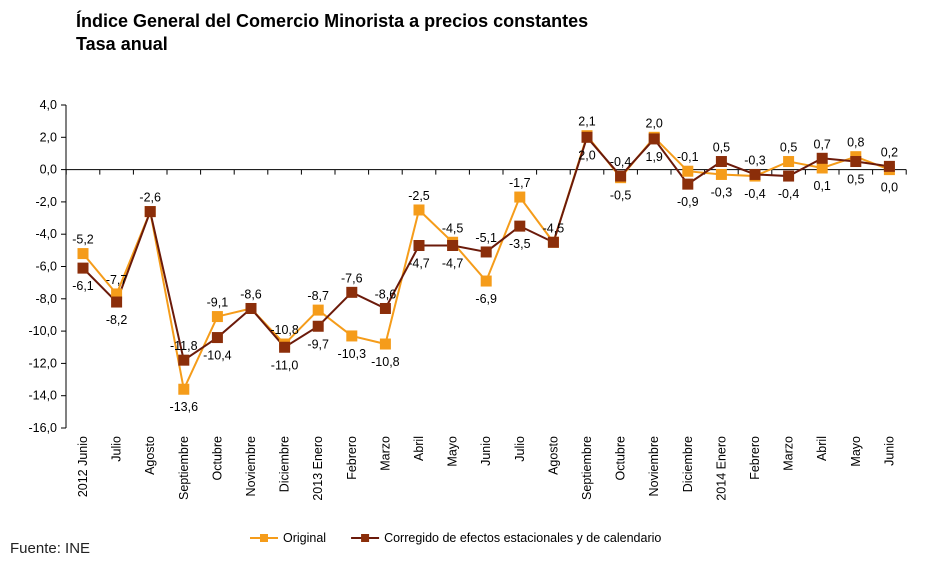 The height and width of the screenshot is (576, 926). Describe the element at coordinates (304, 538) in the screenshot. I see `legend-label: Original` at that location.